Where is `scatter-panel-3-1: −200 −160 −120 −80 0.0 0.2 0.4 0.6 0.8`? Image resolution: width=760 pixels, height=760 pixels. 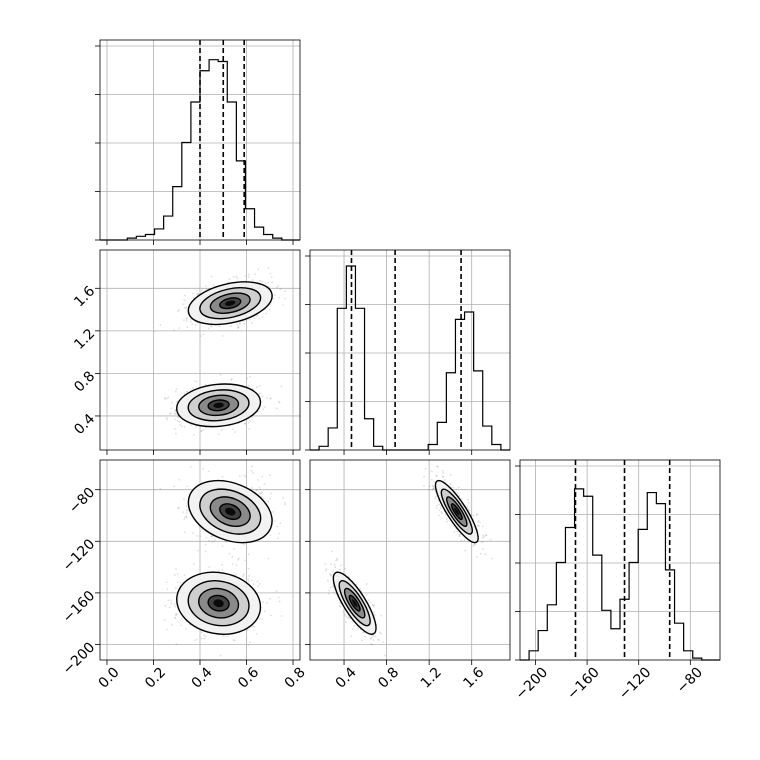
scatter-panel-3-1: −200 −160 −120 −80 0.0 0.2 0.4 0.6 0.8 is located at coordinates (184, 575).